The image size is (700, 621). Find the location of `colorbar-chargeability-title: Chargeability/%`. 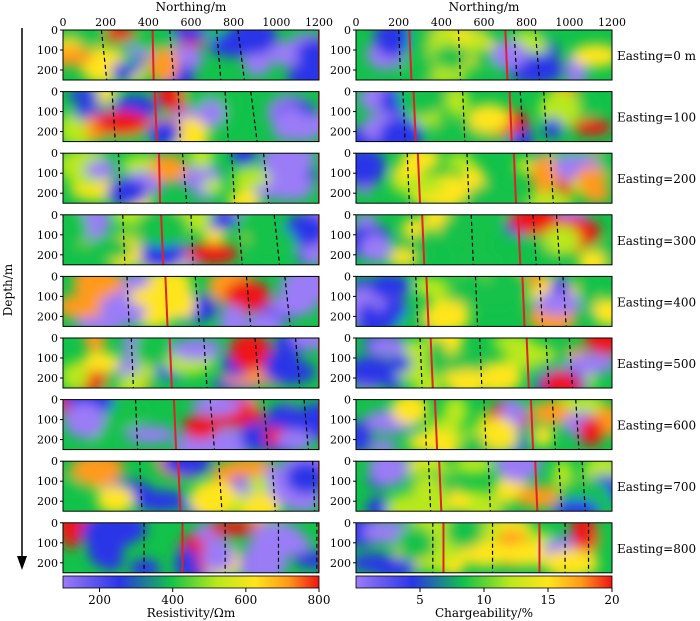

colorbar-chargeability-title: Chargeability/% is located at coordinates (484, 613).